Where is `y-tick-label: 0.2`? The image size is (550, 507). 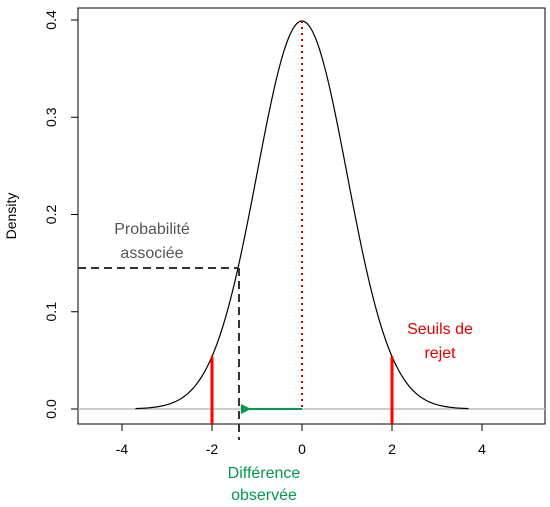 y-tick-label: 0.2 is located at coordinates (51, 215).